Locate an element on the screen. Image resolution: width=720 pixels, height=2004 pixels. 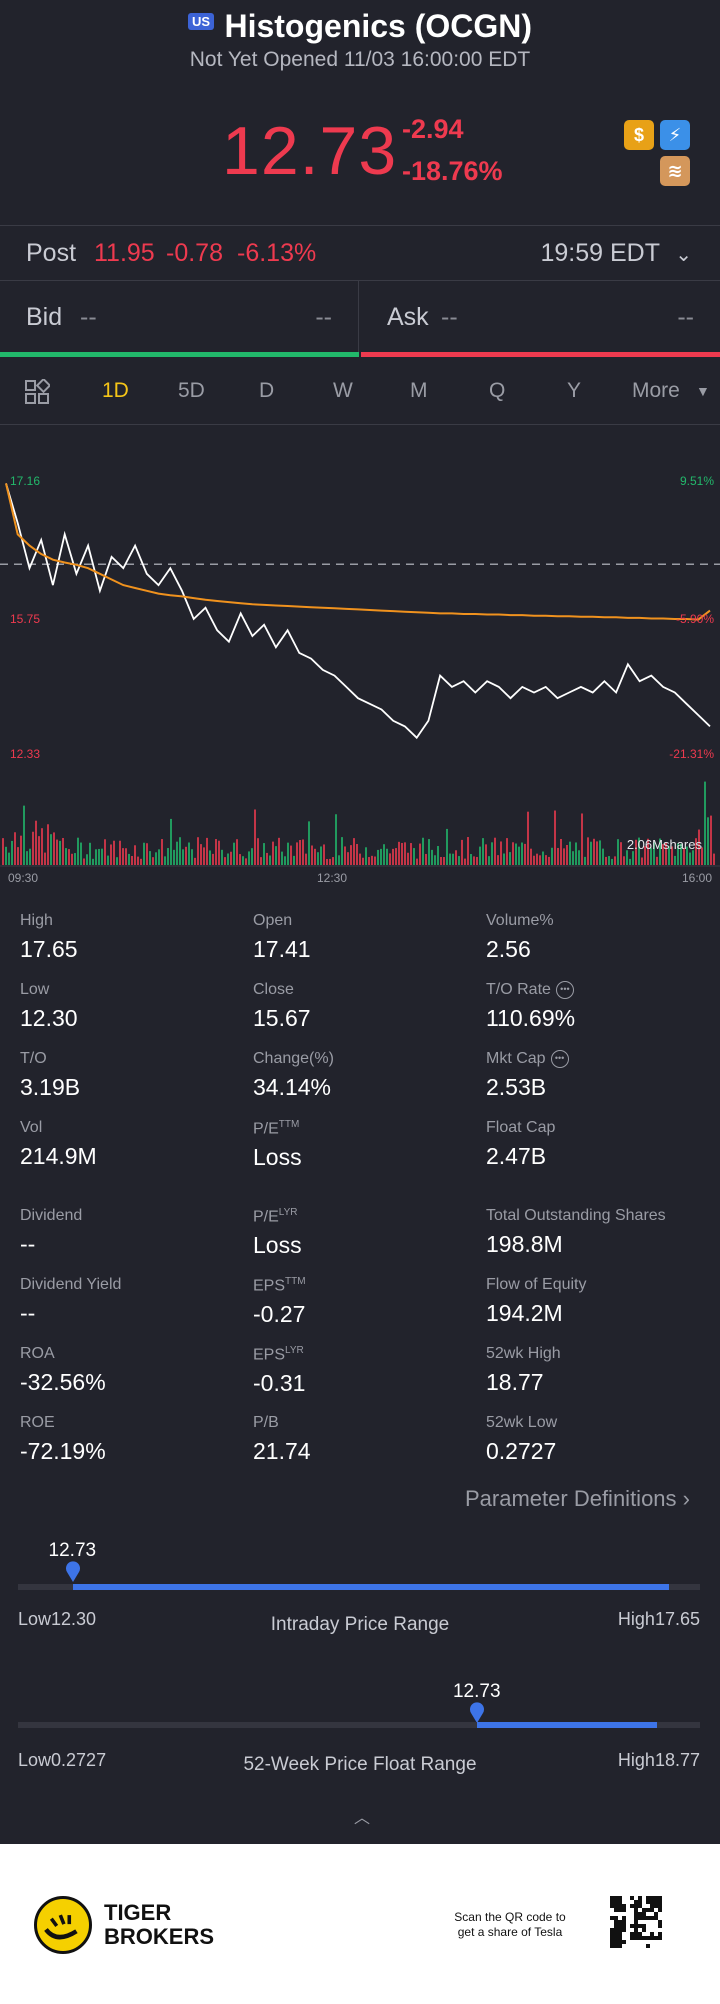
stat-52wk-high: 52wk High 18.77 is located at coordinates (523, 1370).